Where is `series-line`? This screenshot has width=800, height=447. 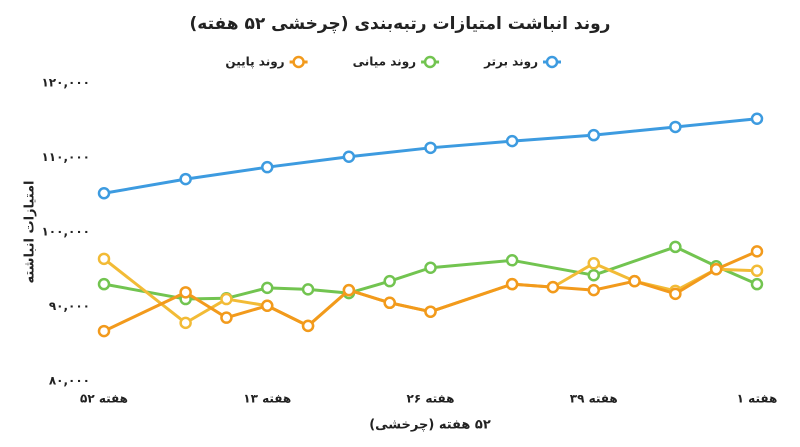
series-line is located at coordinates (430, 156).